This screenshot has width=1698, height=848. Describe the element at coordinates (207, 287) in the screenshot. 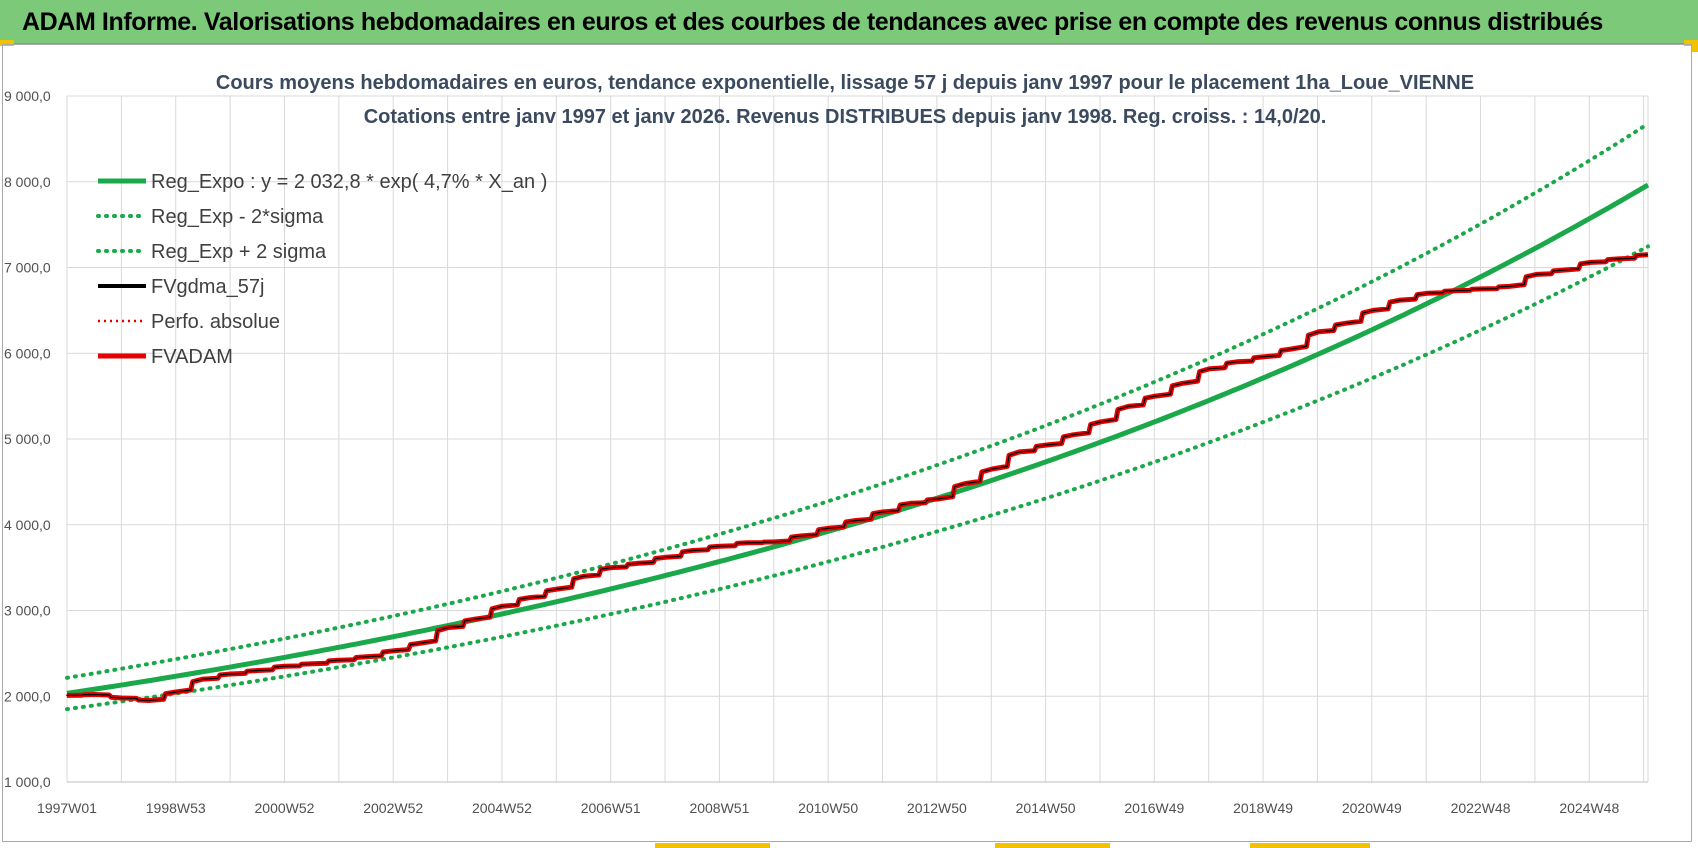

I see `legend-fvgdma-label: FVgdma_57j` at that location.